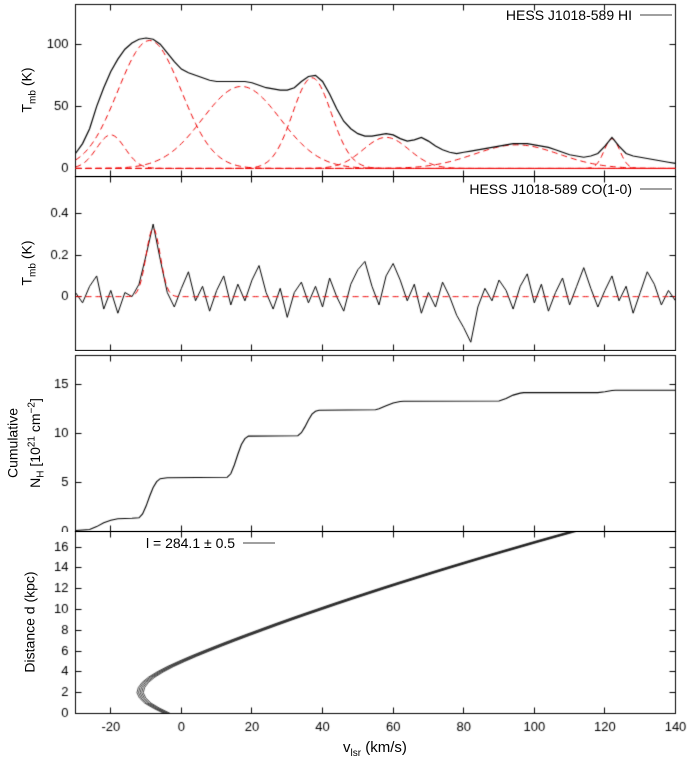  I want to click on hi-legend-line-sample, so click(656, 15).